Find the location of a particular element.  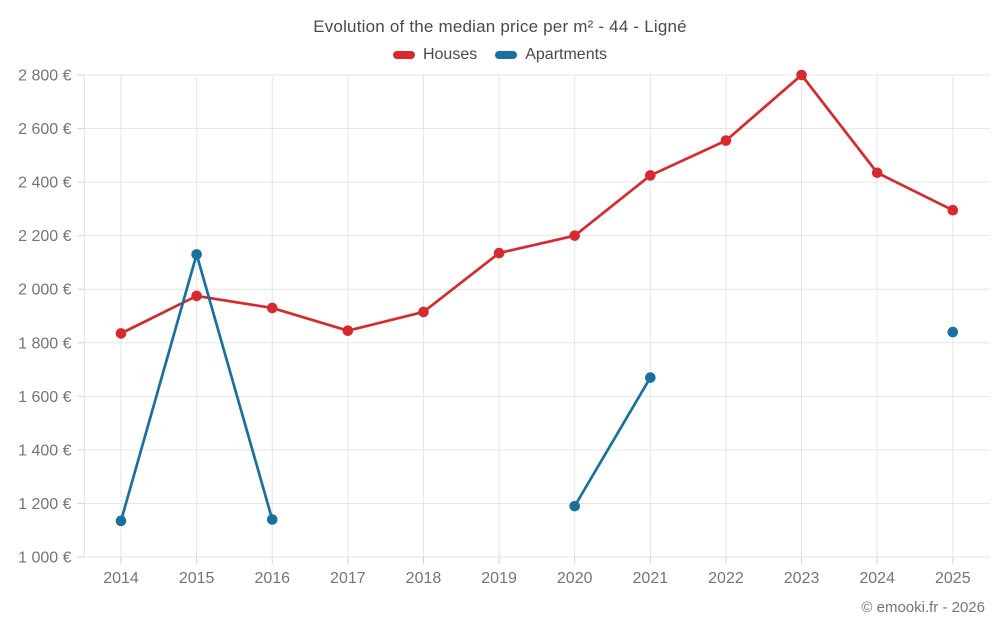

y-axis-label: 2 800 € is located at coordinates (44, 76).